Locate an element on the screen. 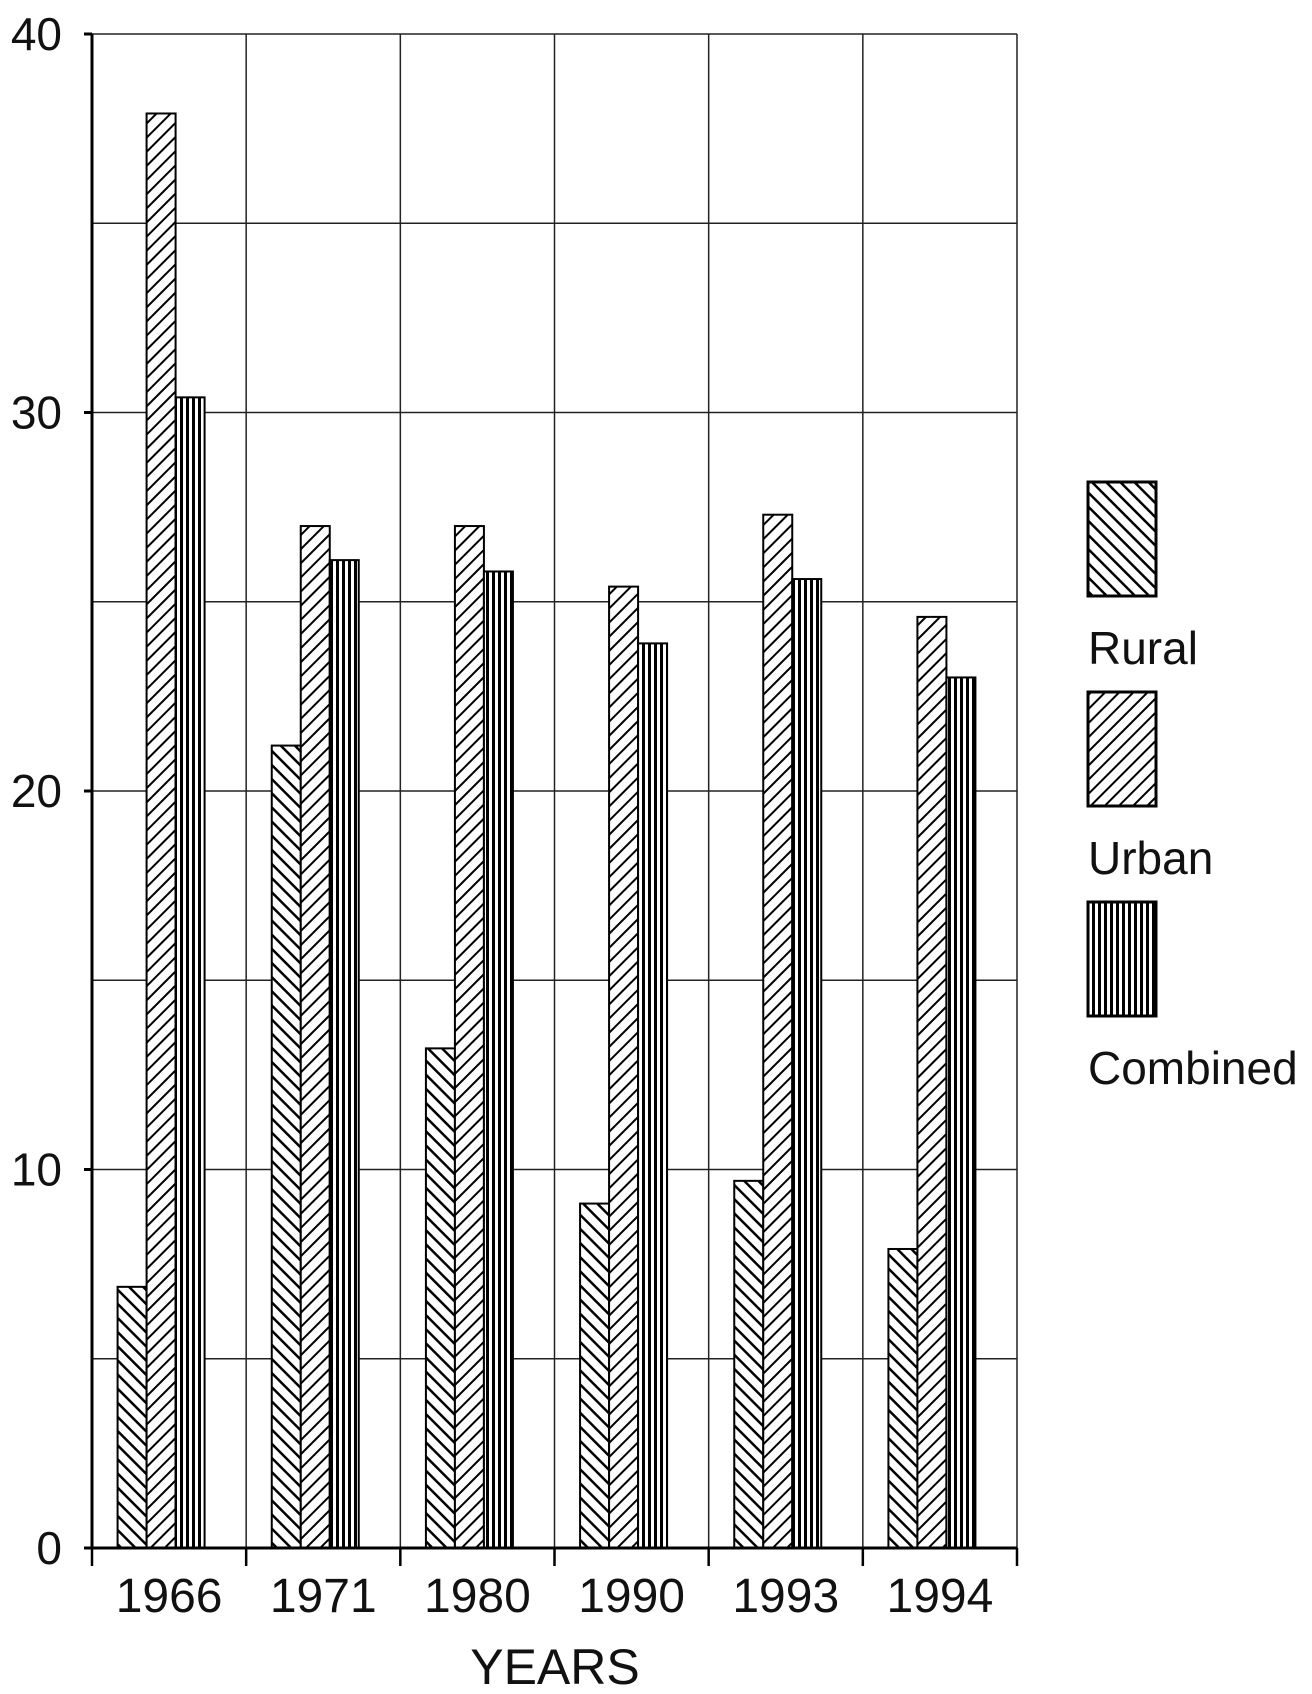  combined-bar-1990 is located at coordinates (653, 1095).